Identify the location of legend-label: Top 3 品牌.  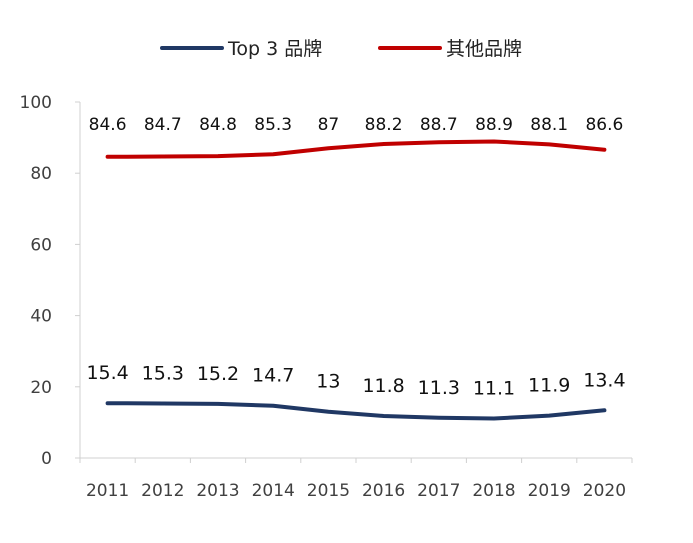
(274, 49).